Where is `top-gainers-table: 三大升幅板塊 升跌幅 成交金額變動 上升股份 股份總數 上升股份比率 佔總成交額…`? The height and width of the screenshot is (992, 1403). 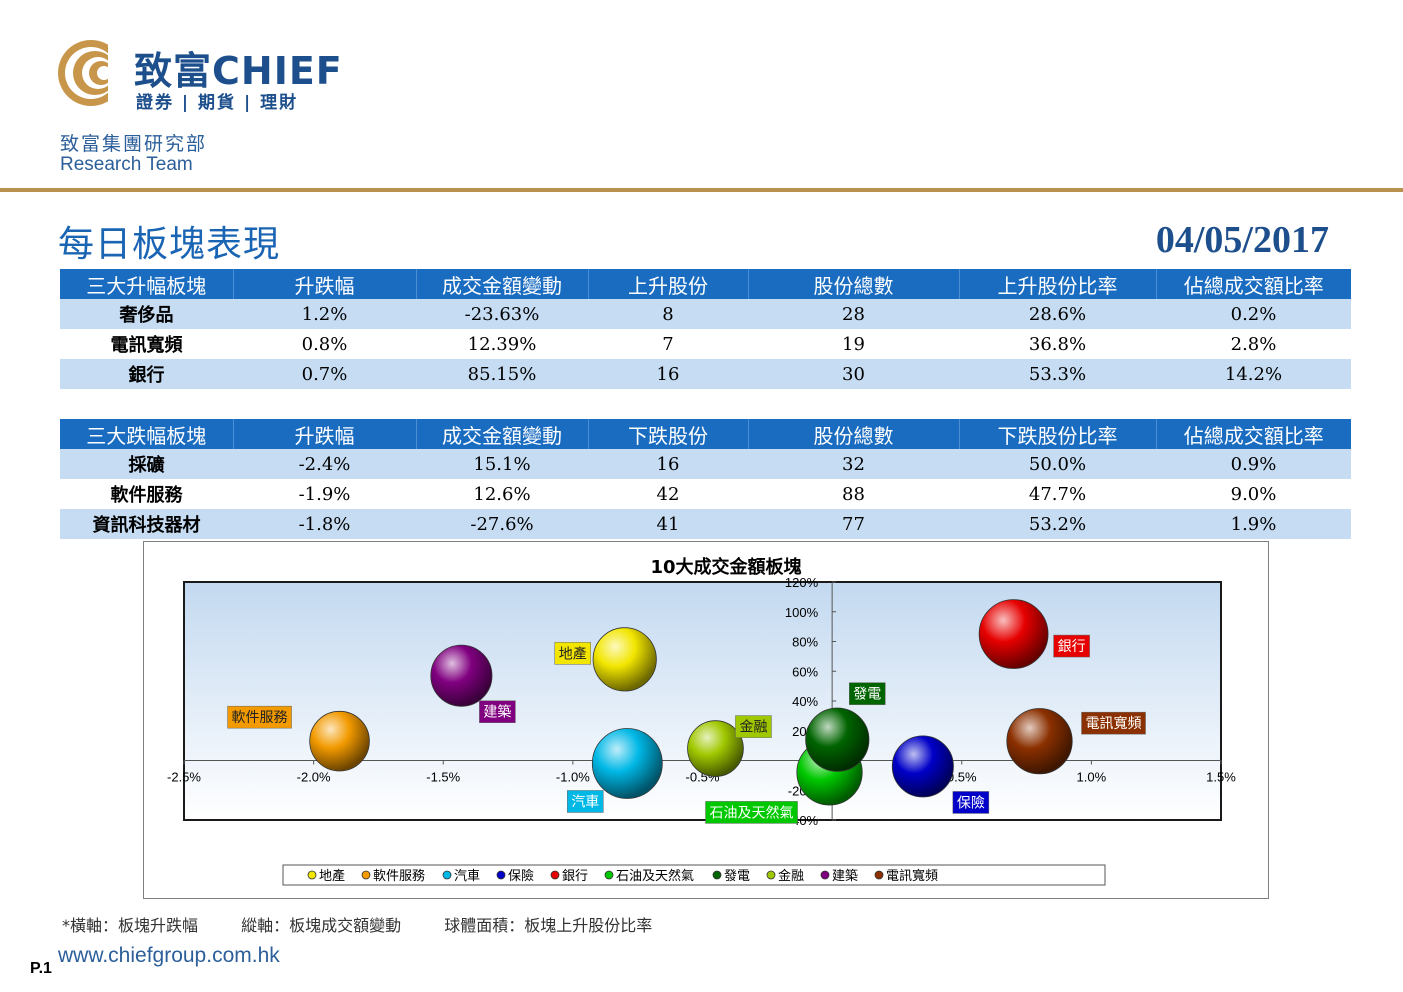
top-gainers-table: 三大升幅板塊 升跌幅 成交金額變動 上升股份 股份總數 上升股份比率 佔總成交額… is located at coordinates (705, 329).